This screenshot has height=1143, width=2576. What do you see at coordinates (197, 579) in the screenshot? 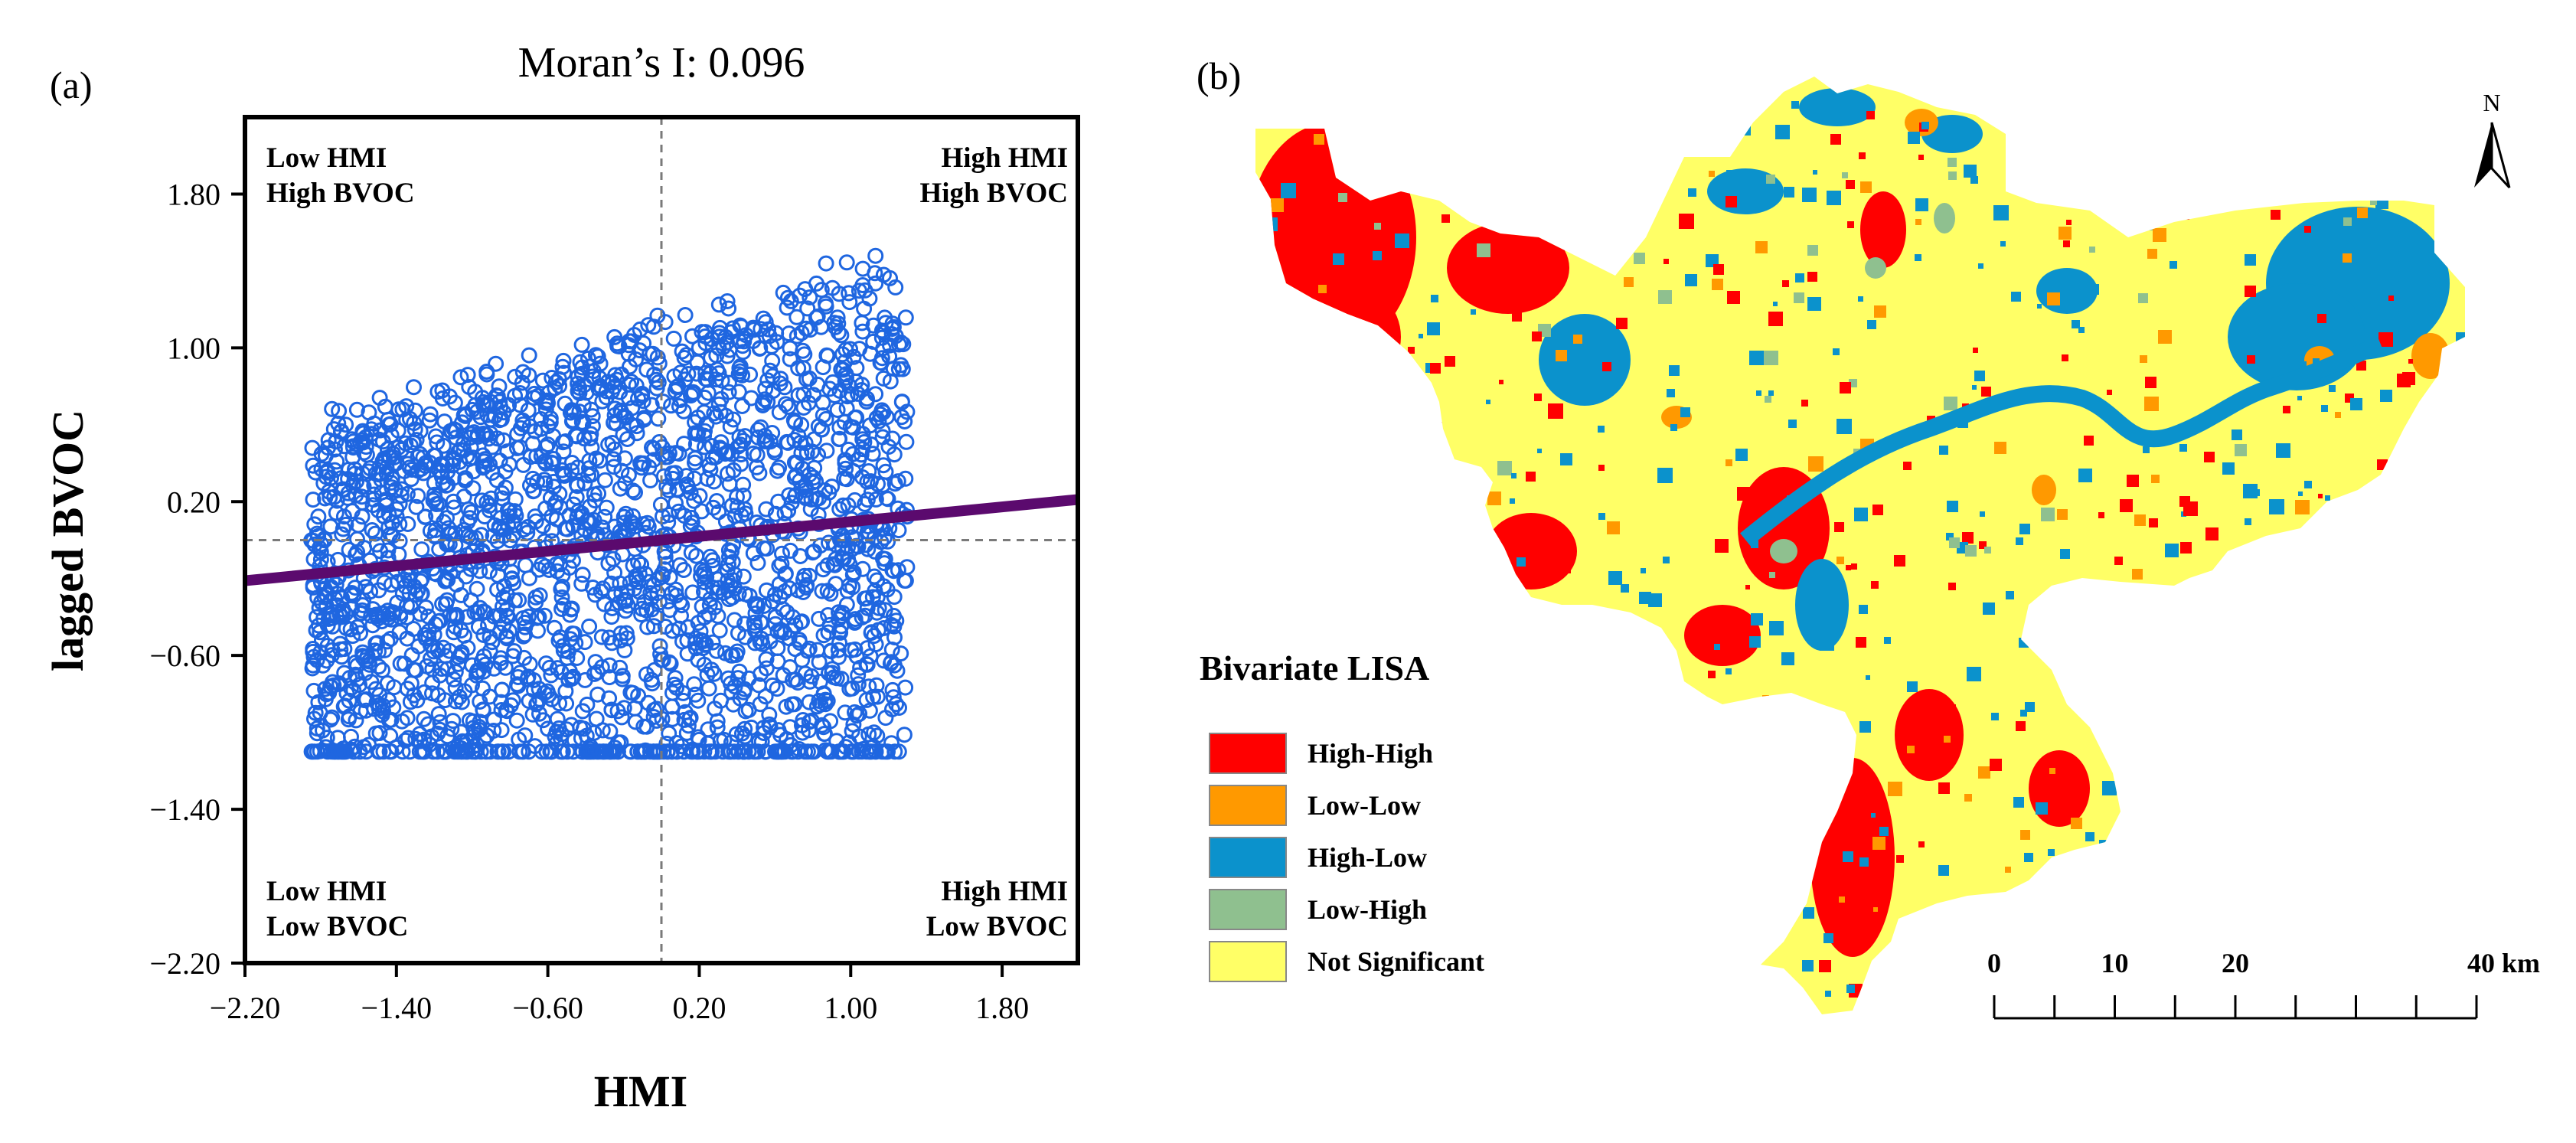
I see `y-axis-ticks: 1.80 1.00 0.20 −0.60 −1.40 −2.20` at bounding box center [197, 579].